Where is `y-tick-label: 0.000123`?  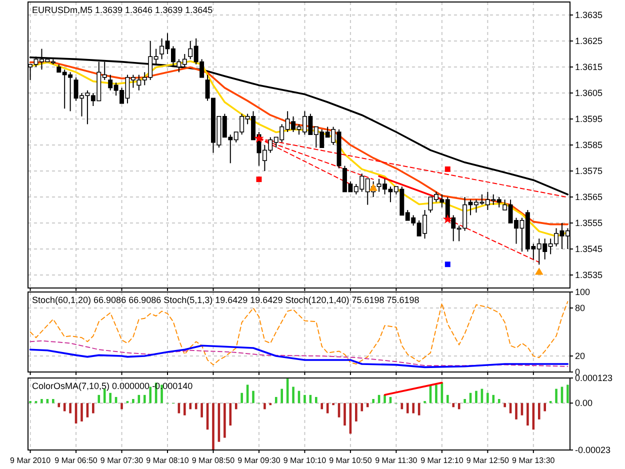
y-tick-label: 0.000123 is located at coordinates (594, 378).